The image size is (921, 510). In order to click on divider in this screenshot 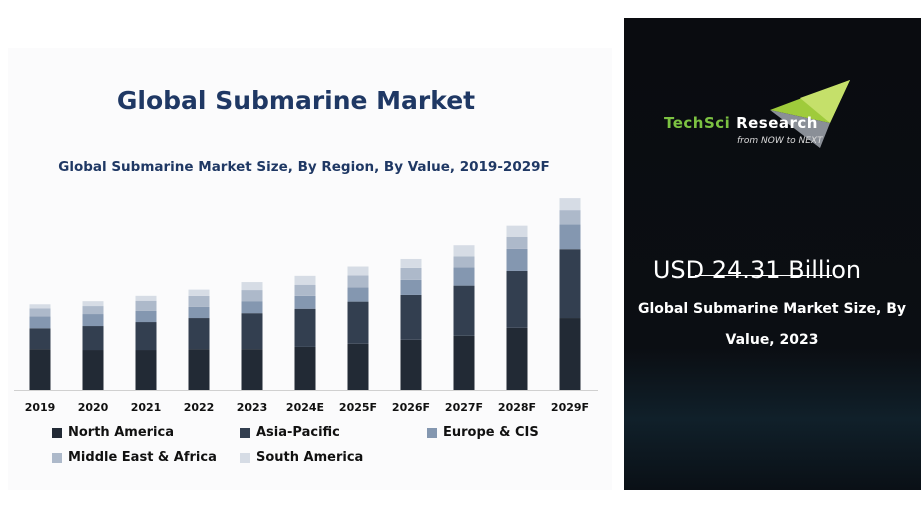, I will do `click(763, 275)`.